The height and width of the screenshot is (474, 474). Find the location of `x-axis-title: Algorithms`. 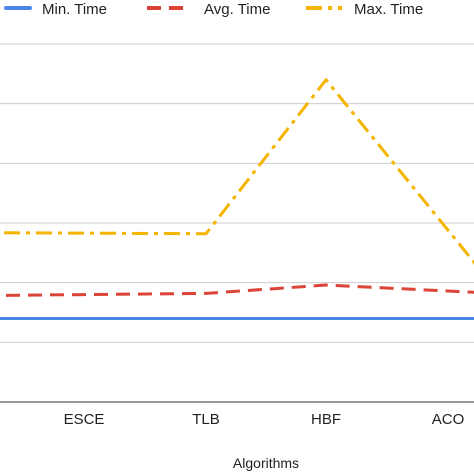

x-axis-title: Algorithms is located at coordinates (266, 463).